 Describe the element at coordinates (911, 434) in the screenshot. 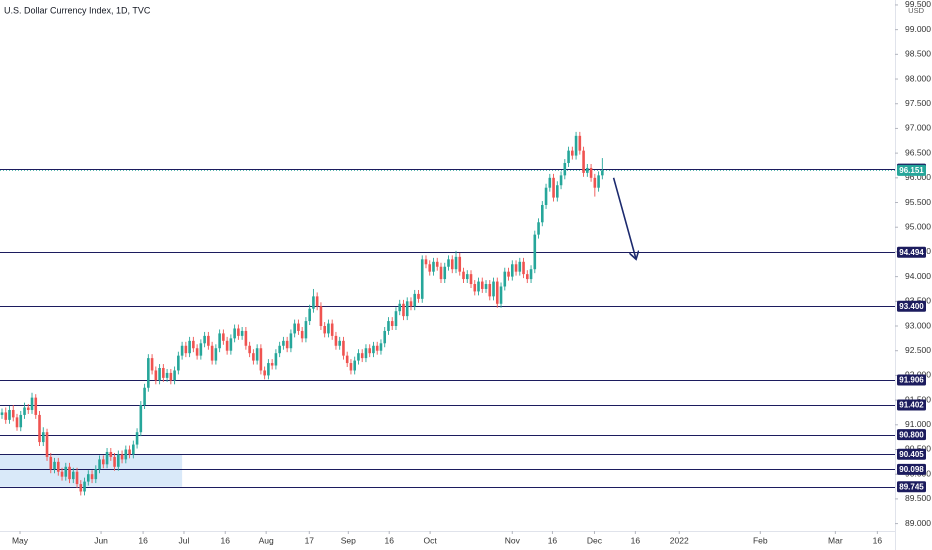

I see `level-label: 90.800` at that location.